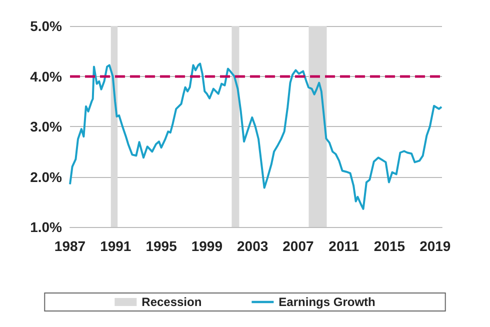  What do you see at coordinates (172, 302) in the screenshot?
I see `legend-label: Recession` at bounding box center [172, 302].